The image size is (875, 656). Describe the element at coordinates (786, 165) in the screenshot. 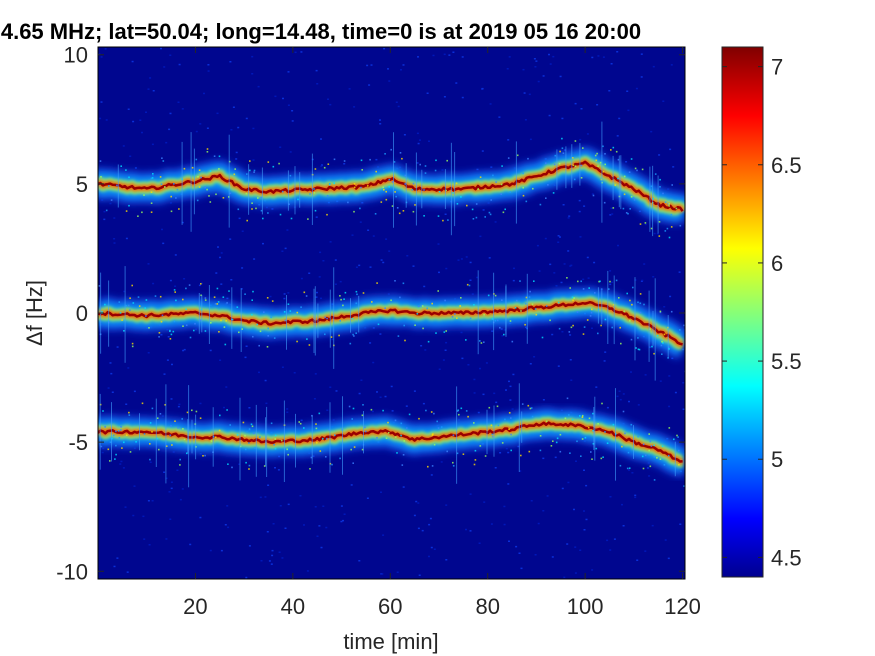

I see `colorbar-tick-label: 6.5` at that location.